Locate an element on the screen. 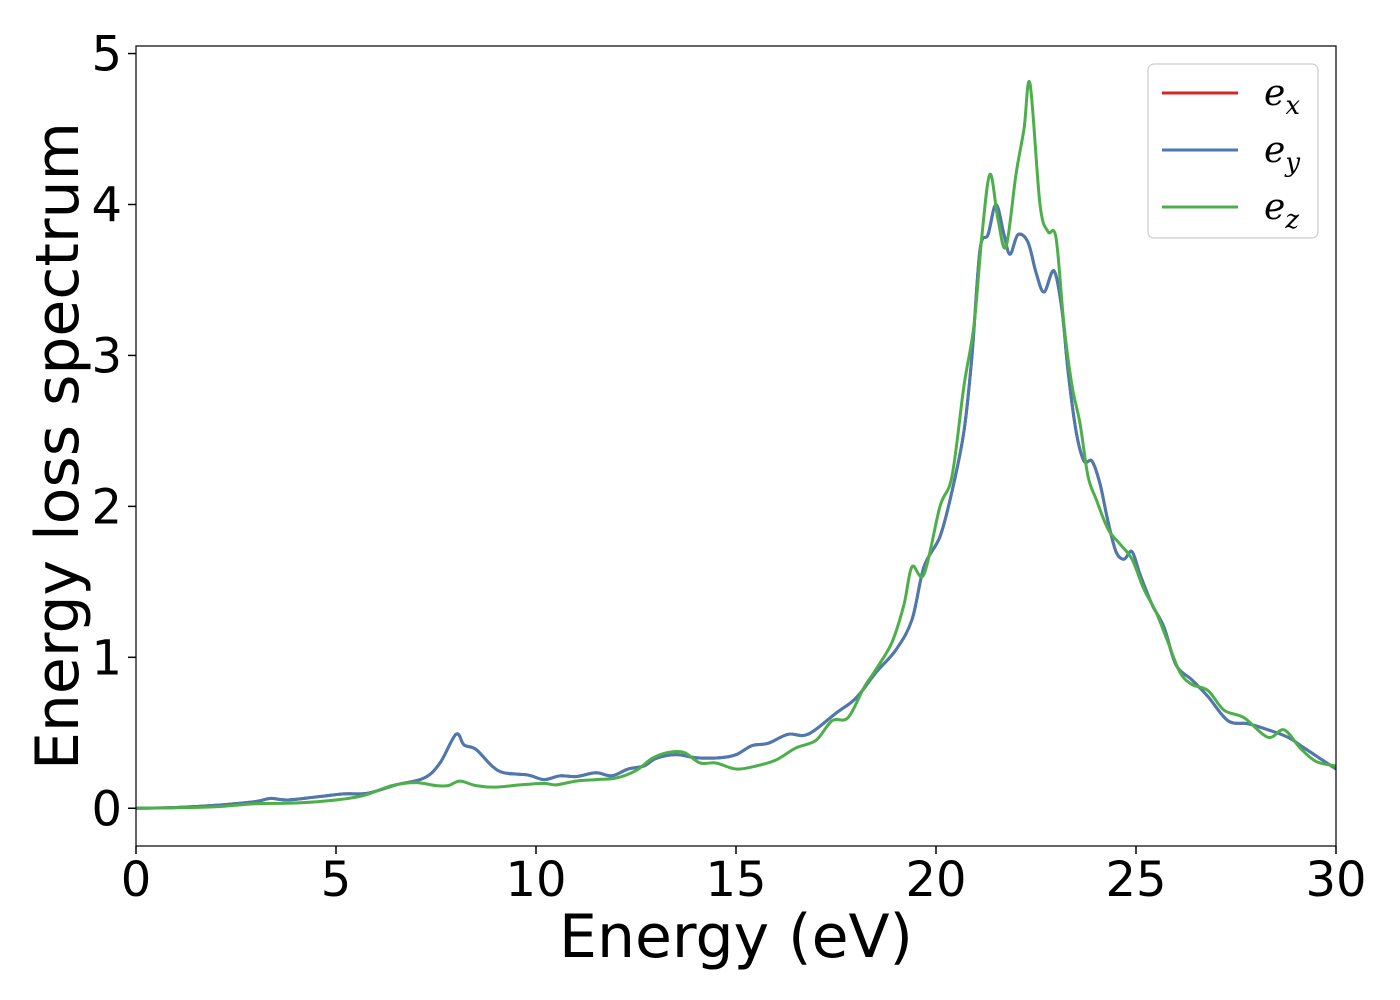 The image size is (1400, 1000). y-axis-title: Energy loss spectrum is located at coordinates (58, 446).